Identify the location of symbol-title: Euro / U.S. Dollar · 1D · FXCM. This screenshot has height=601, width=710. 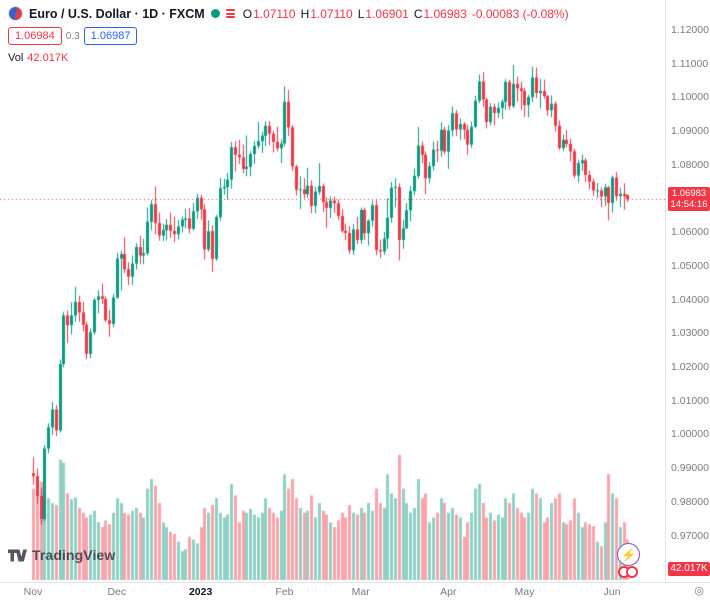
(117, 13).